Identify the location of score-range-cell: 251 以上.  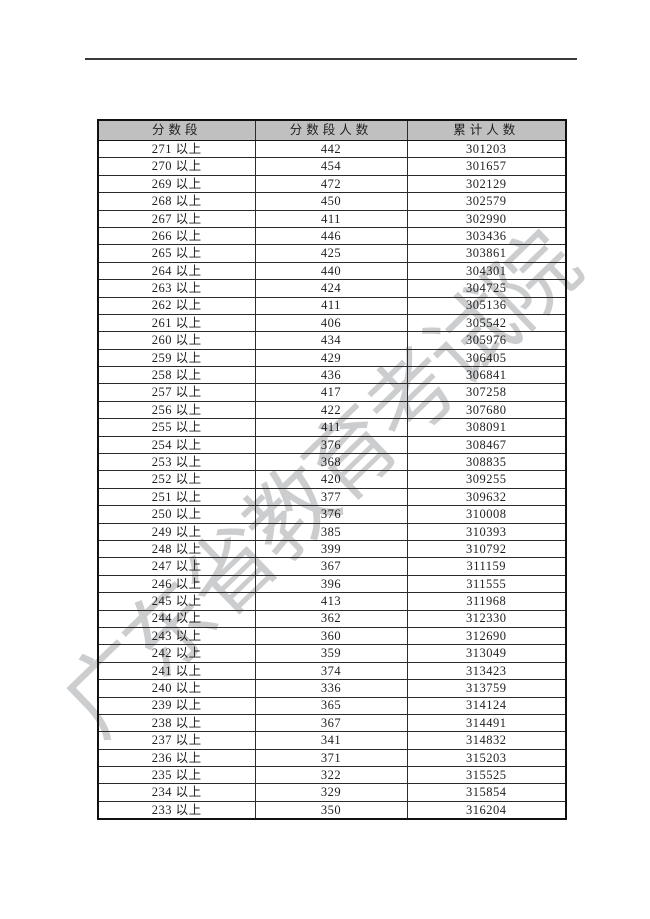
(176, 497).